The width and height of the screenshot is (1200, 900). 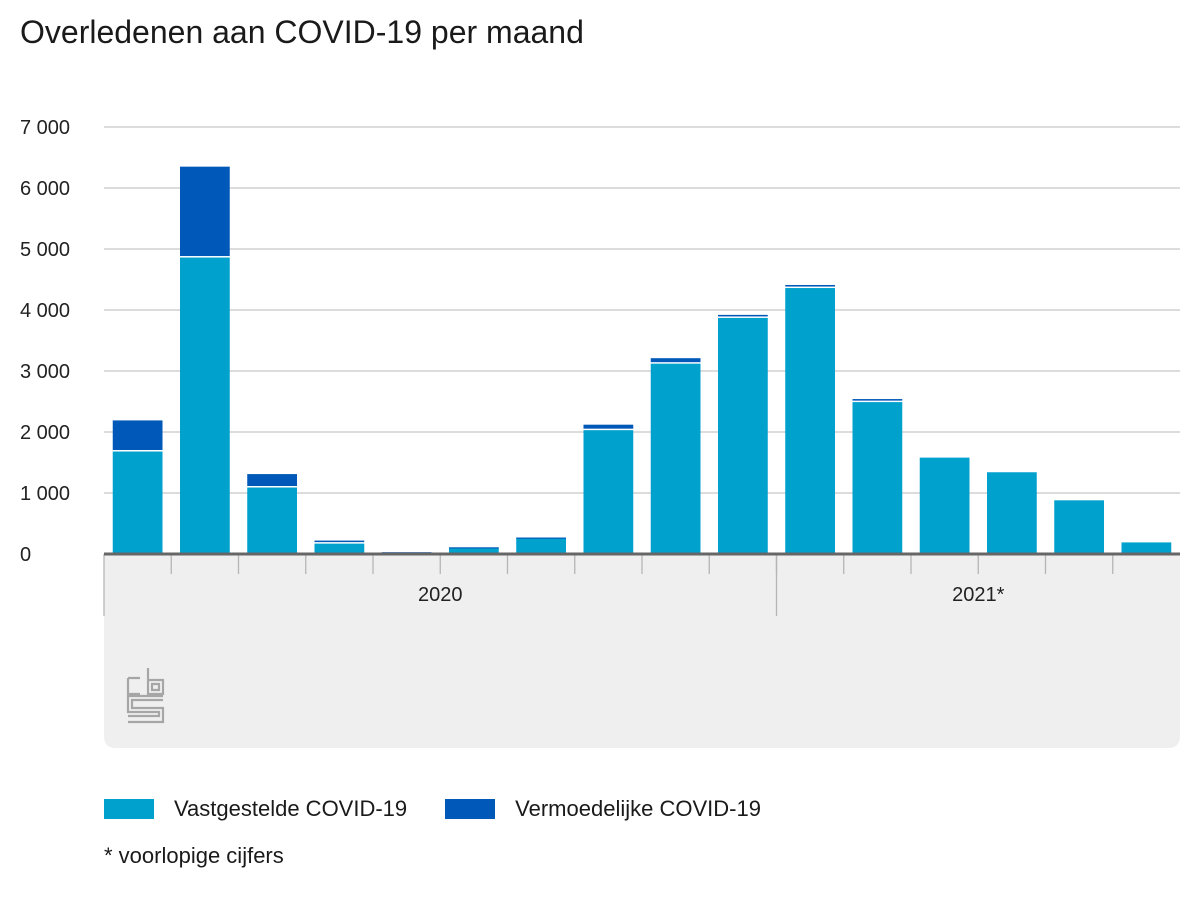 What do you see at coordinates (129, 809) in the screenshot?
I see `legend-swatch-vastgesteld` at bounding box center [129, 809].